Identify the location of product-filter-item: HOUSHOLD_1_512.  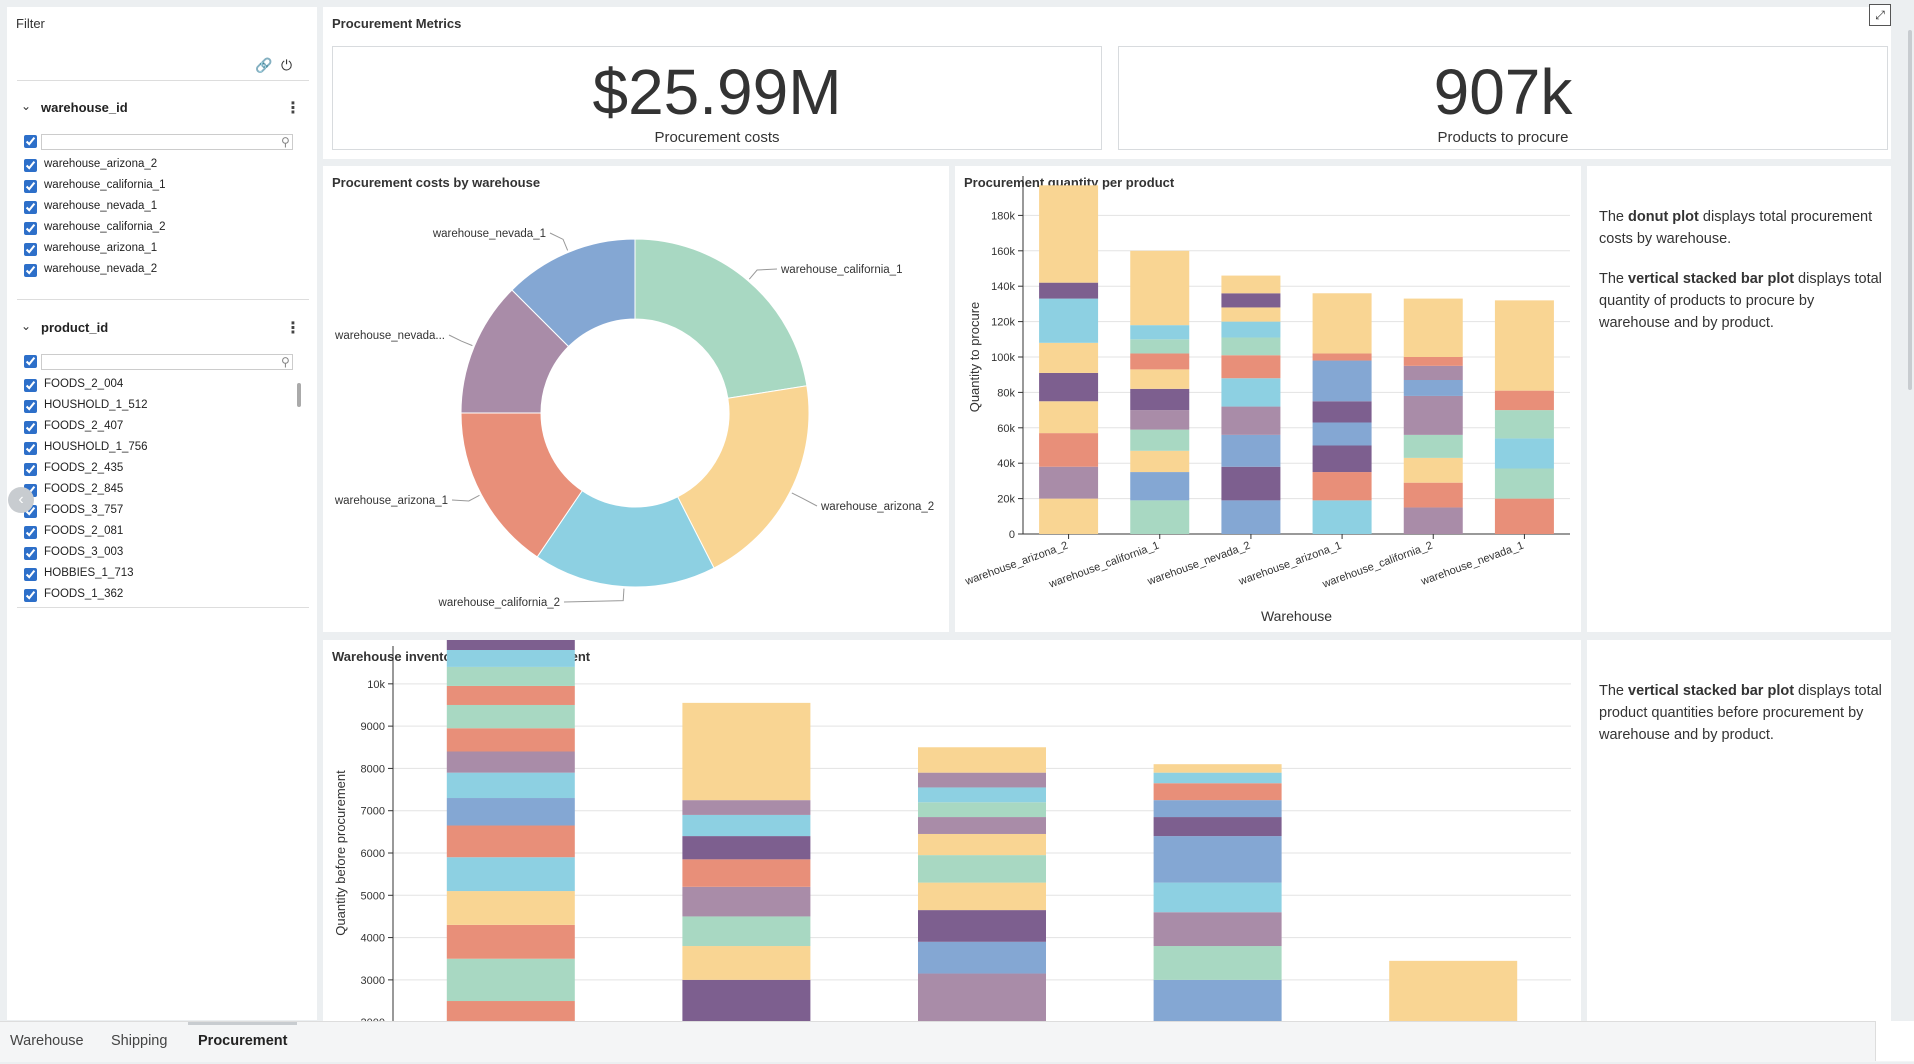
(164, 406).